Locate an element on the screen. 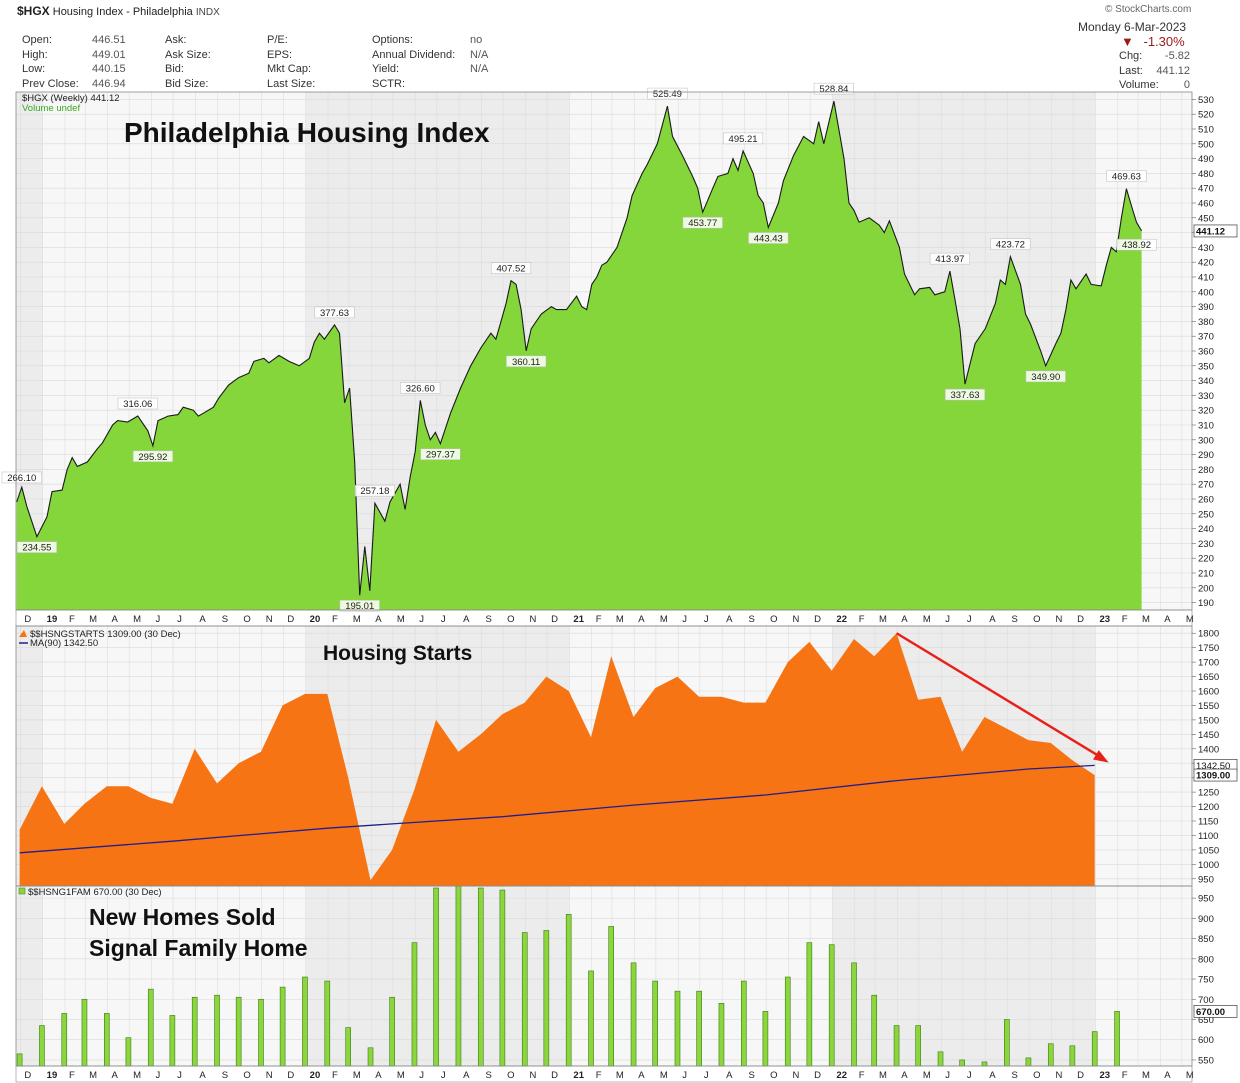 This screenshot has width=1240, height=1083. x-tick-label: D is located at coordinates (1080, 619).